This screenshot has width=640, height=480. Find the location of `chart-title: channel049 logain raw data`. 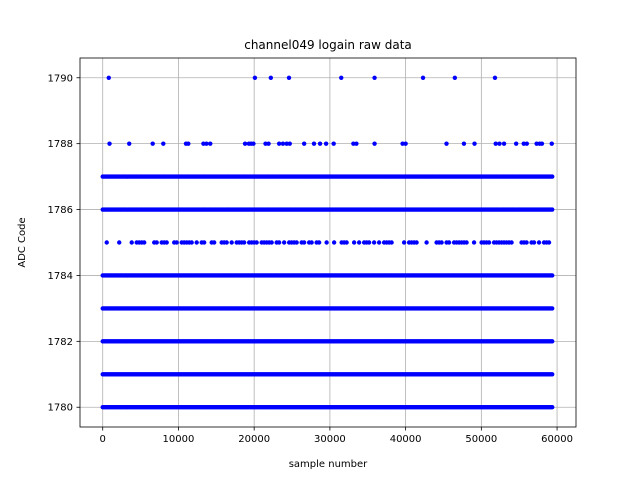

chart-title: channel049 logain raw data is located at coordinates (328, 45).